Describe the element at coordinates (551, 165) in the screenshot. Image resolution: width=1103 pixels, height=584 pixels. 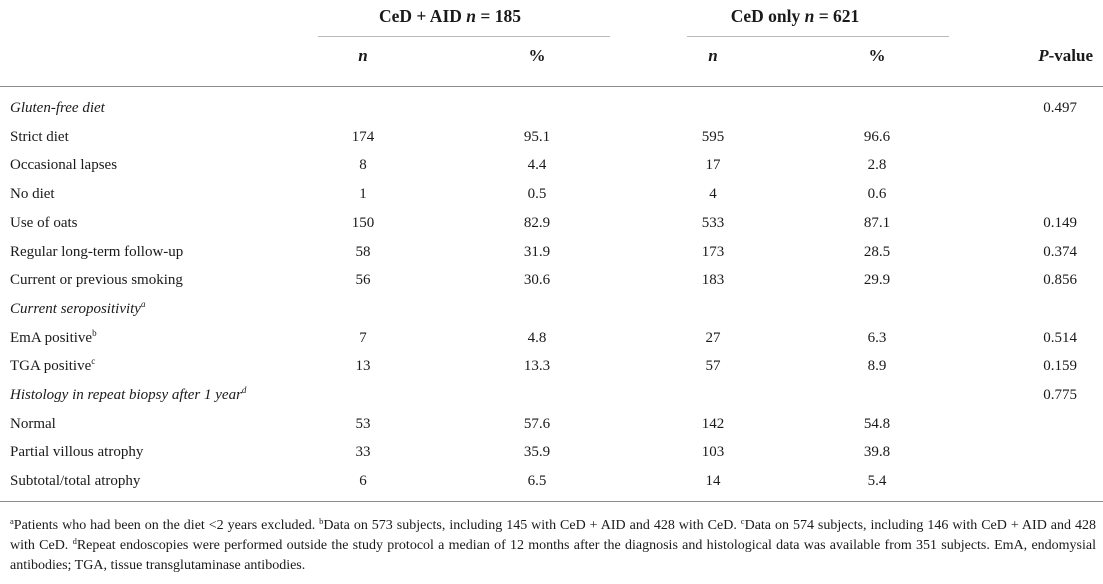
I see `table-row: Occasional lapses 8 4.4 17 2.8` at that location.